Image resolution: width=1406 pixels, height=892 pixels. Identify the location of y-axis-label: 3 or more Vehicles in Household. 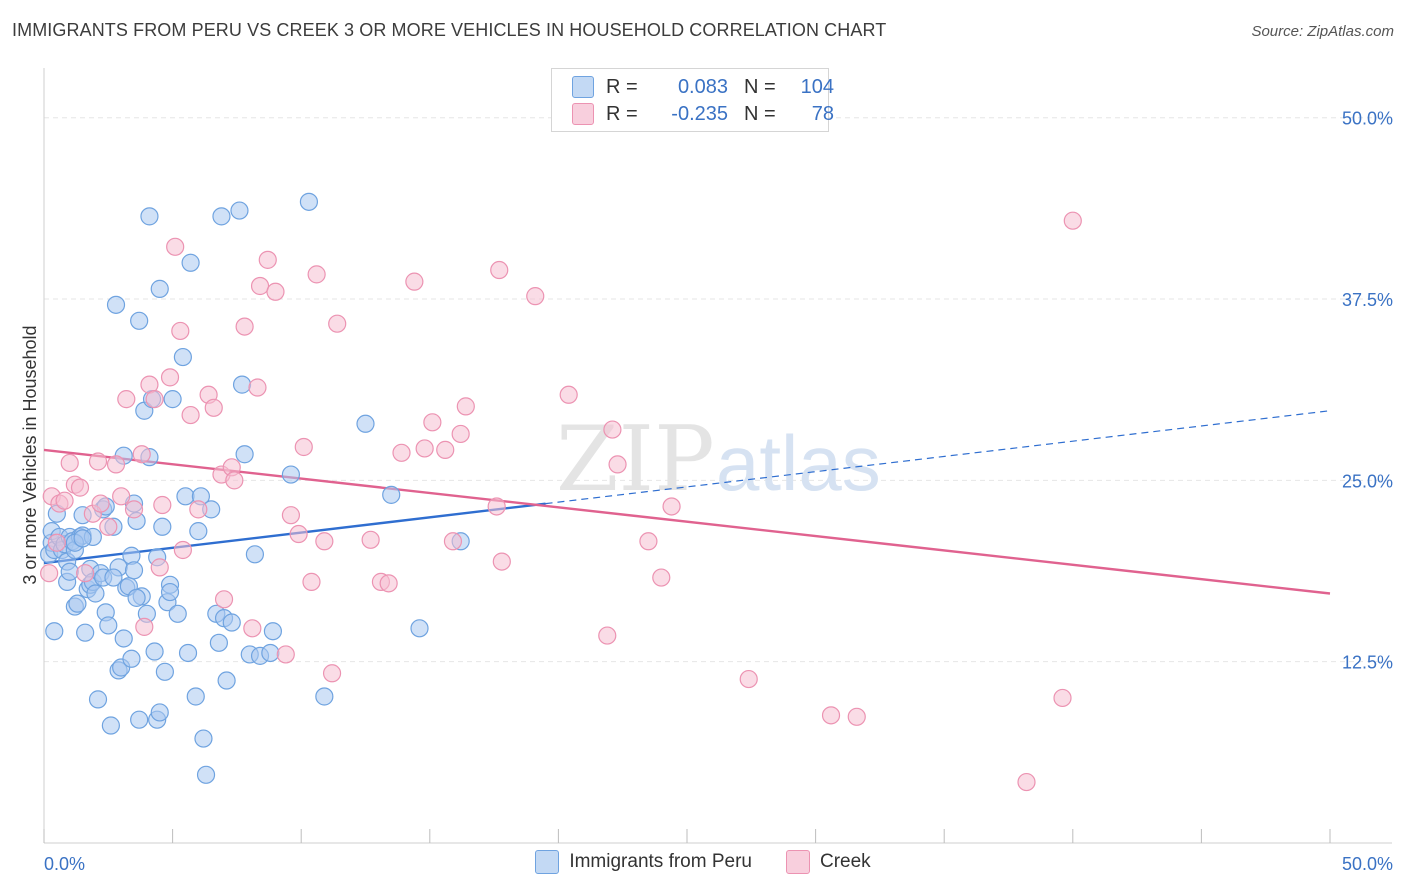
(30, 454).